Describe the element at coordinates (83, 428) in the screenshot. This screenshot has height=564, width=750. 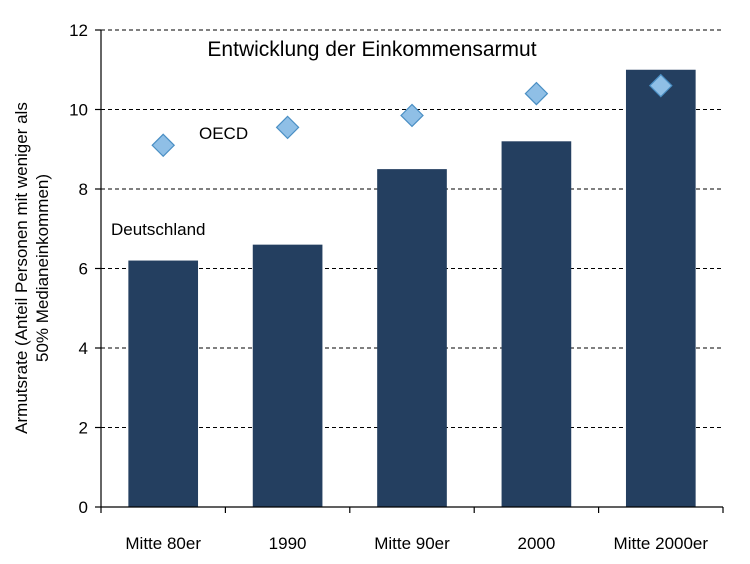
I see `y-tick-label: 2` at that location.